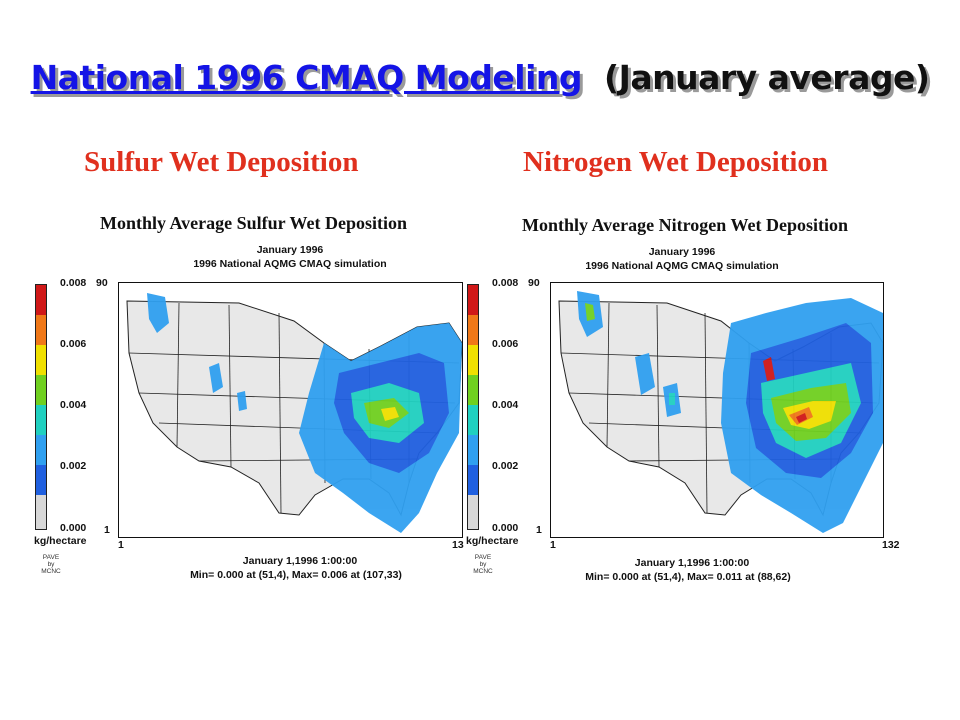 Image resolution: width=960 pixels, height=720 pixels. What do you see at coordinates (300, 561) in the screenshot?
I see `sulfur-timestamp: January 1,1996 1:00:00` at bounding box center [300, 561].